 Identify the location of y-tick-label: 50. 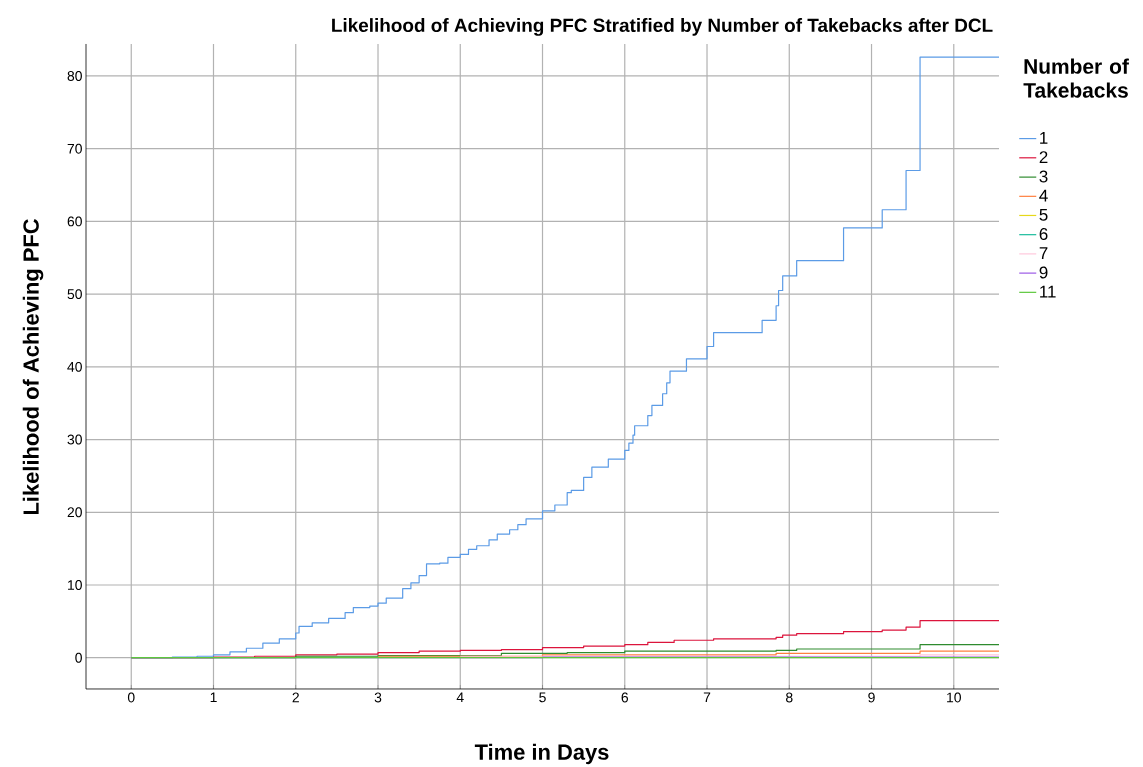
(74, 294).